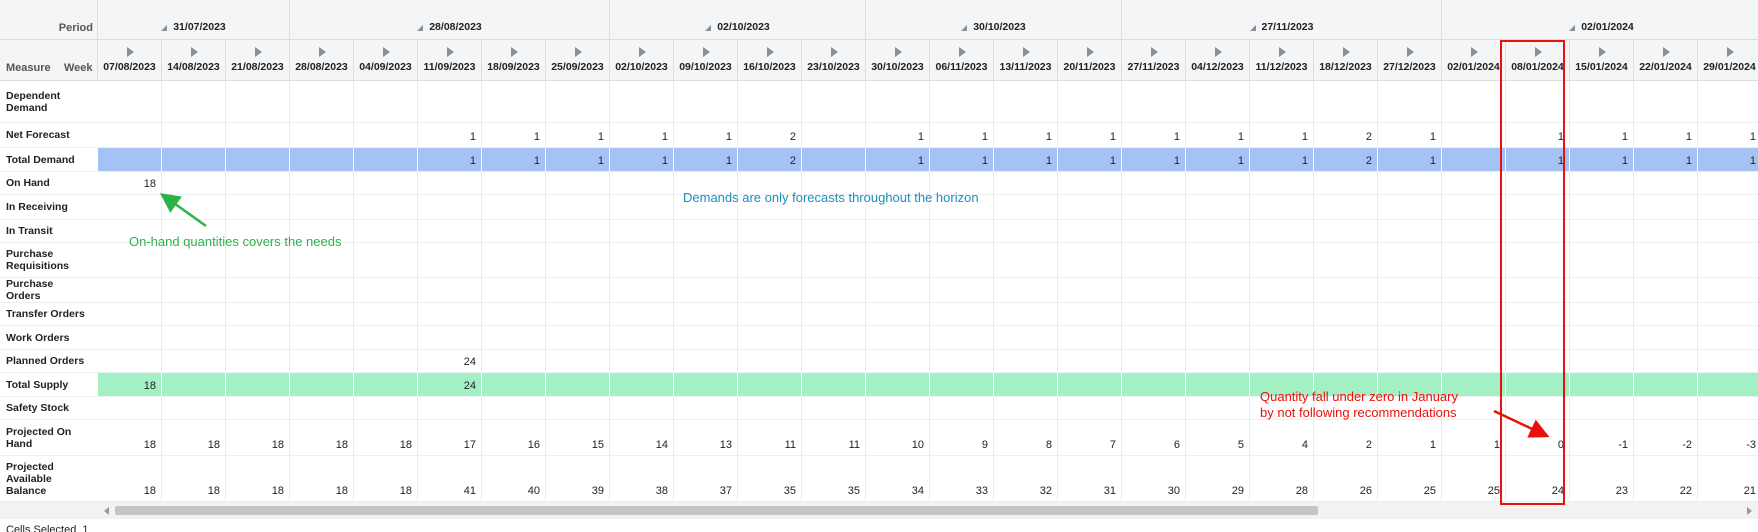 Image resolution: width=1758 pixels, height=532 pixels. What do you see at coordinates (1538, 479) in the screenshot?
I see `grid-cell: 24` at bounding box center [1538, 479].